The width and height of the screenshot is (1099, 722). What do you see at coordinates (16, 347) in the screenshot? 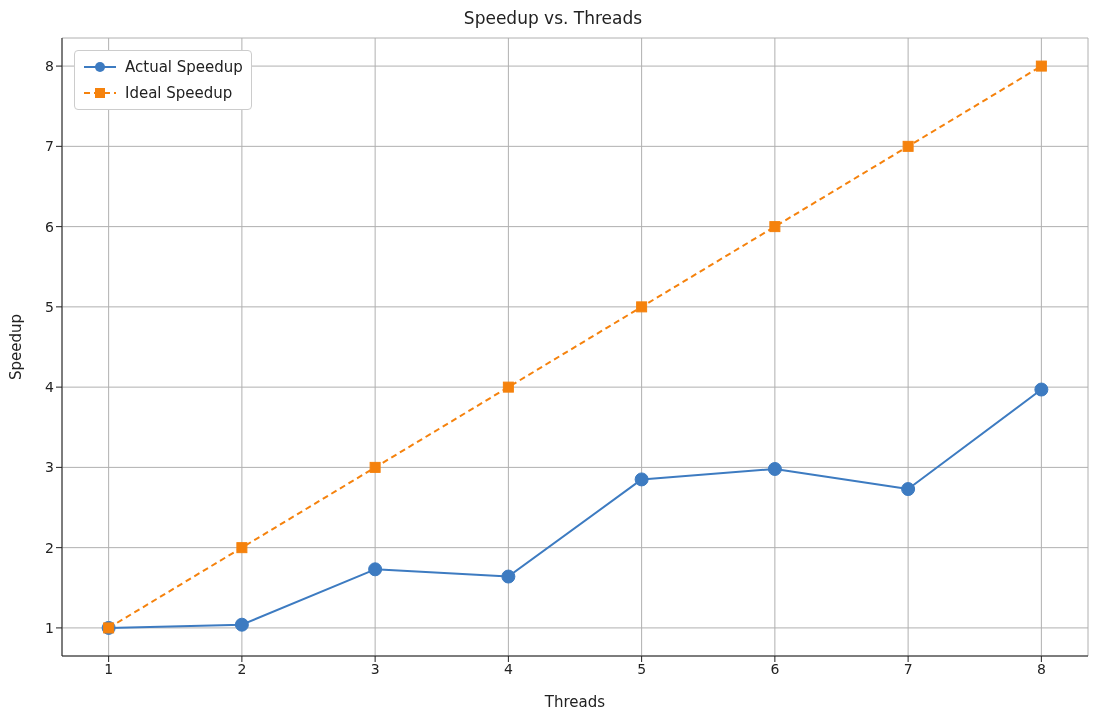
I see `y-axis-title: Speedup` at bounding box center [16, 347].